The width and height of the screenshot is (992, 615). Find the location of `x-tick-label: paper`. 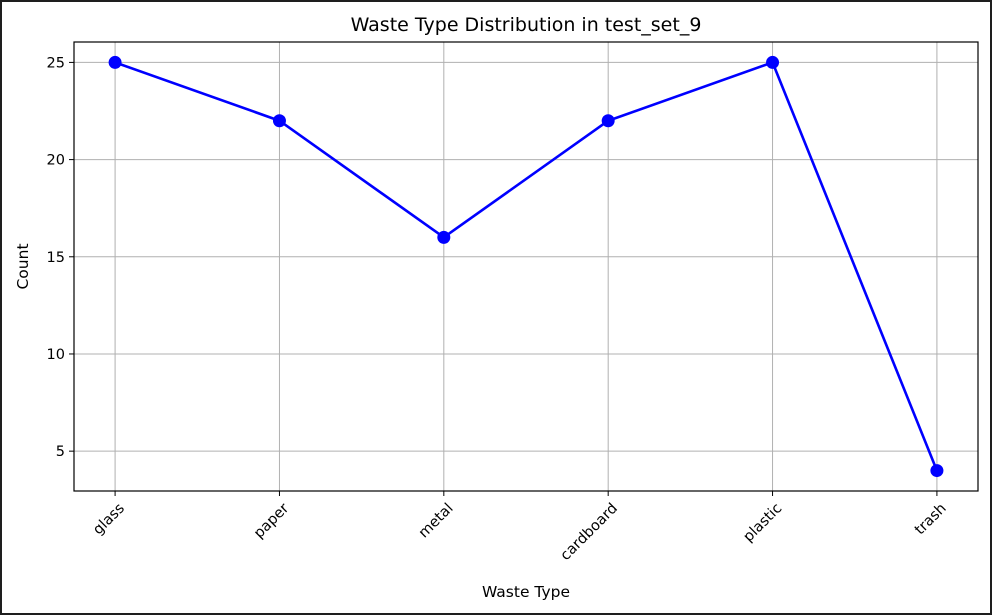

x-tick-label: paper is located at coordinates (271, 520).